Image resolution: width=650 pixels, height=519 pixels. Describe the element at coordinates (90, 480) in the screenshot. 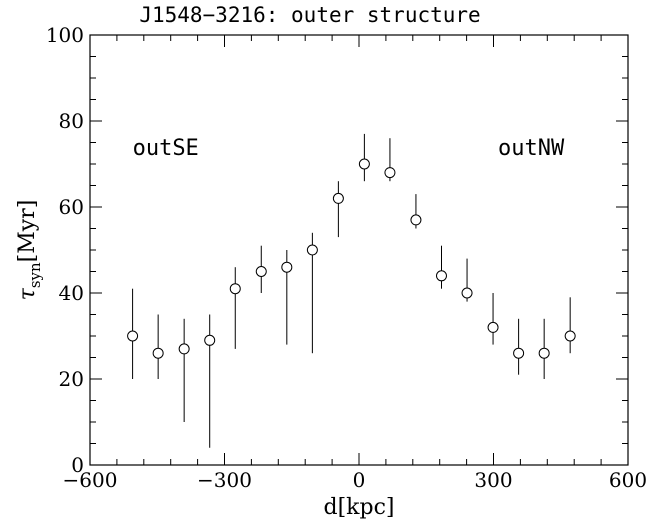

I see `x-tick-label: −600` at that location.